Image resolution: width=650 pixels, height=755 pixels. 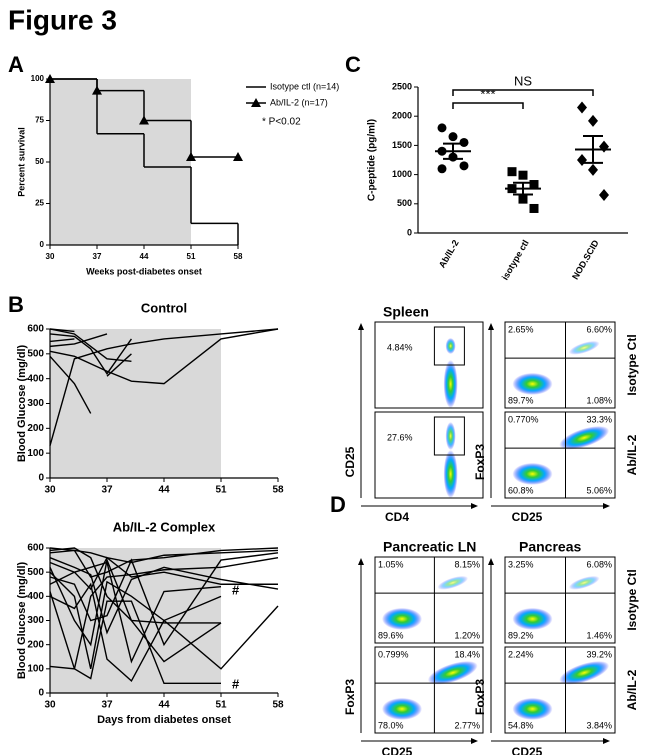 What do you see at coordinates (467, 564) in the screenshot?
I see `quadrant-label: 8.15%` at bounding box center [467, 564].